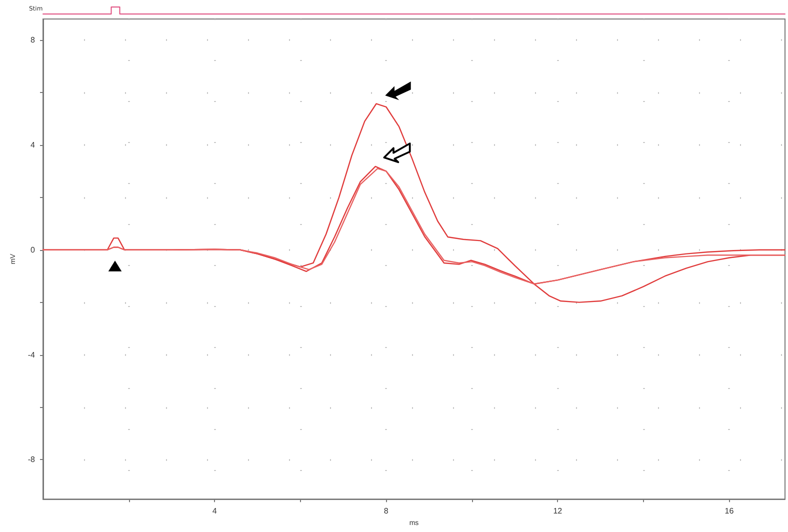 This screenshot has height=532, width=788. Describe the element at coordinates (729, 511) in the screenshot. I see `x-tick-label: 16` at that location.